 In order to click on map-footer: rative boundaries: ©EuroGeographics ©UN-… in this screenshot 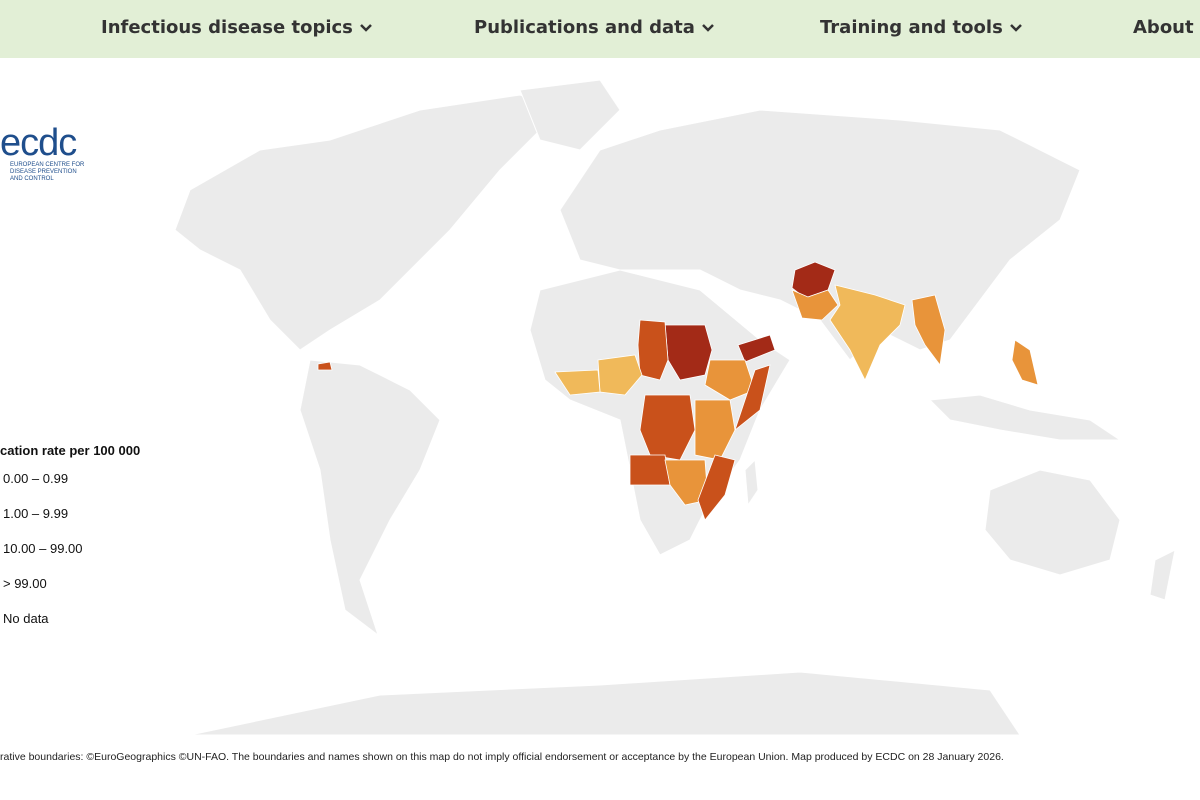, I will do `click(502, 757)`.